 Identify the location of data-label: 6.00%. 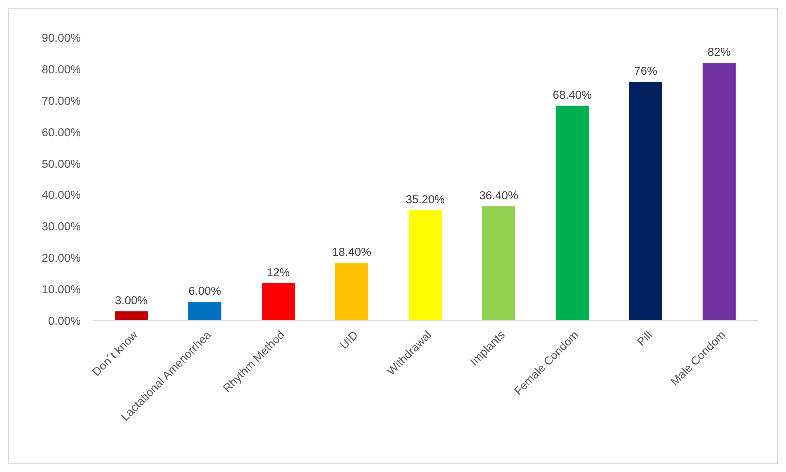
(205, 292).